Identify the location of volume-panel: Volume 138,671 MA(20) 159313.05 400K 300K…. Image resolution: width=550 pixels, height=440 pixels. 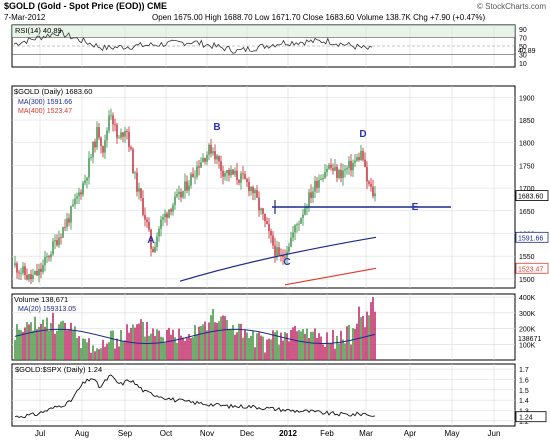
(276, 327).